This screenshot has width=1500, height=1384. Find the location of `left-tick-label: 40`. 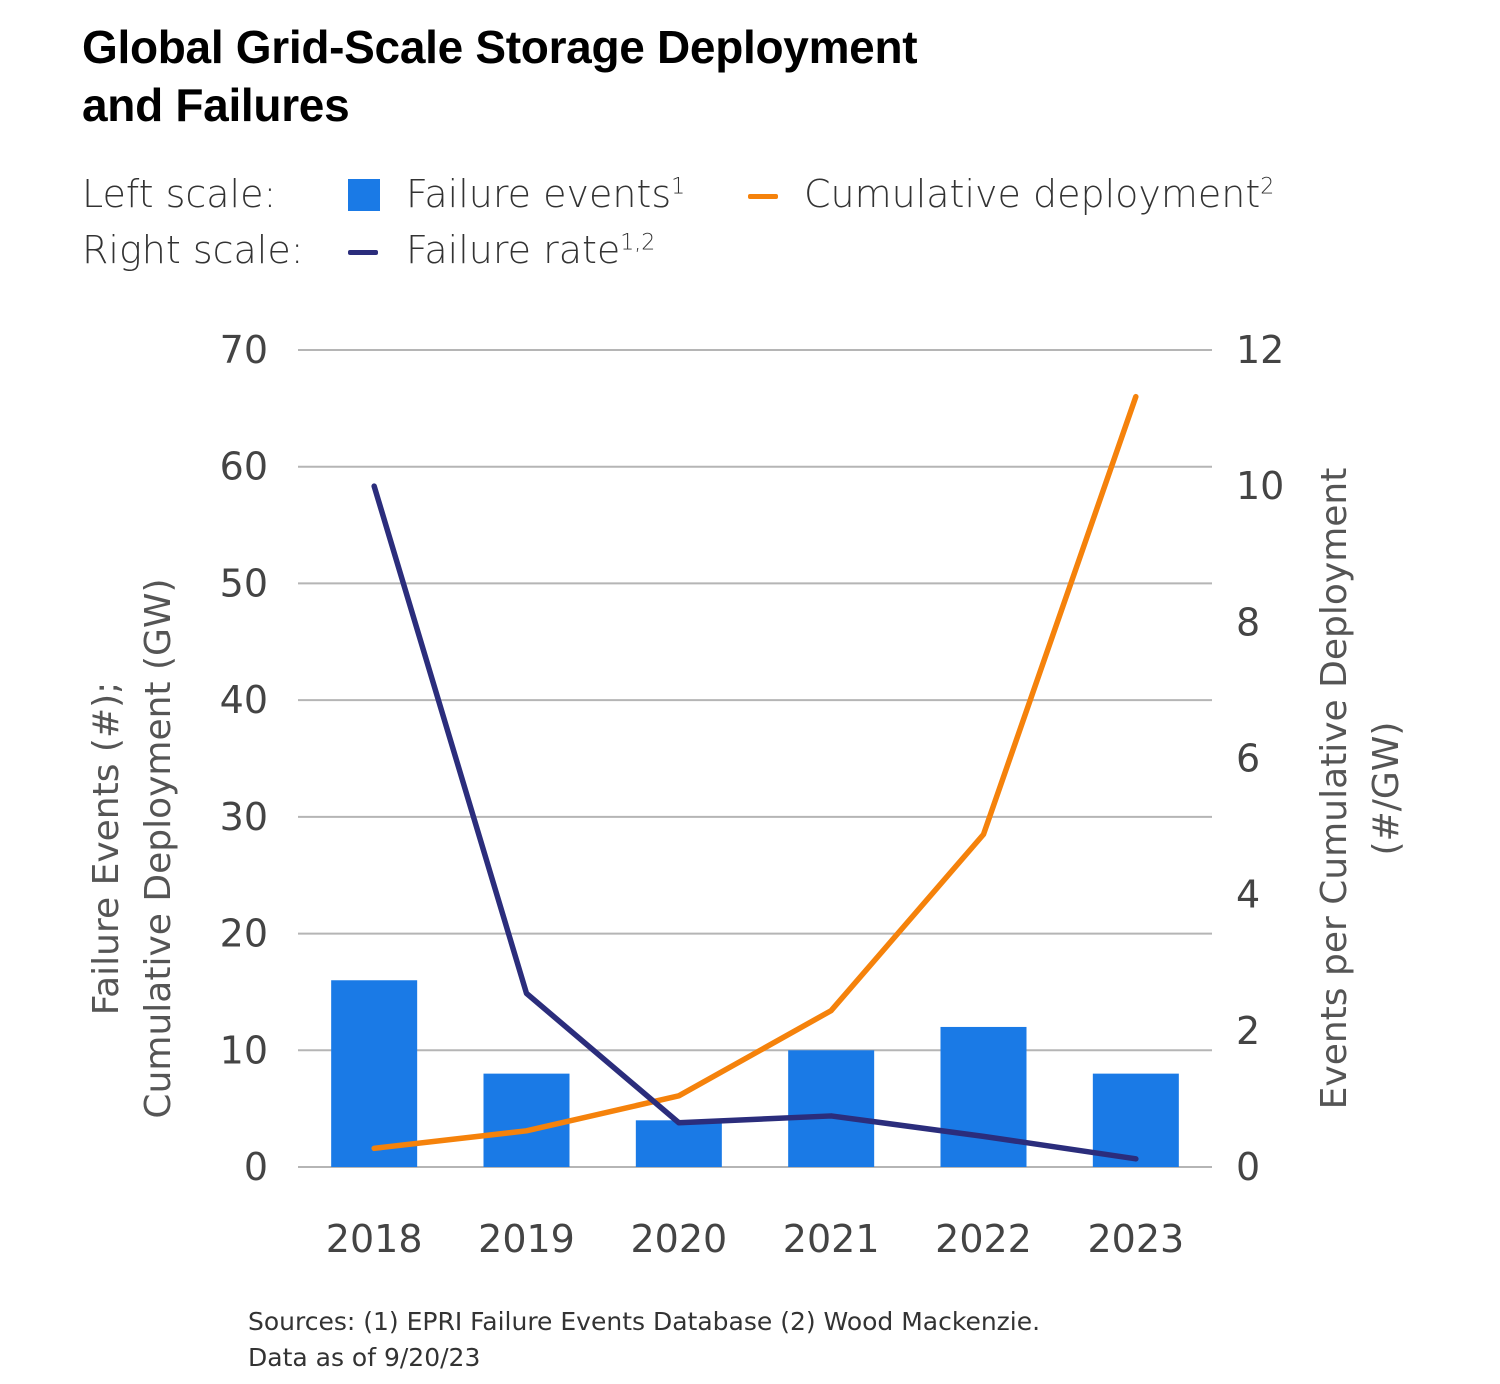

left-tick-label: 40 is located at coordinates (244, 700).